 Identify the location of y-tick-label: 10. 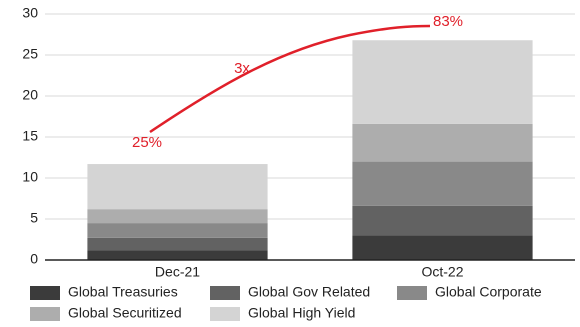
(30, 177).